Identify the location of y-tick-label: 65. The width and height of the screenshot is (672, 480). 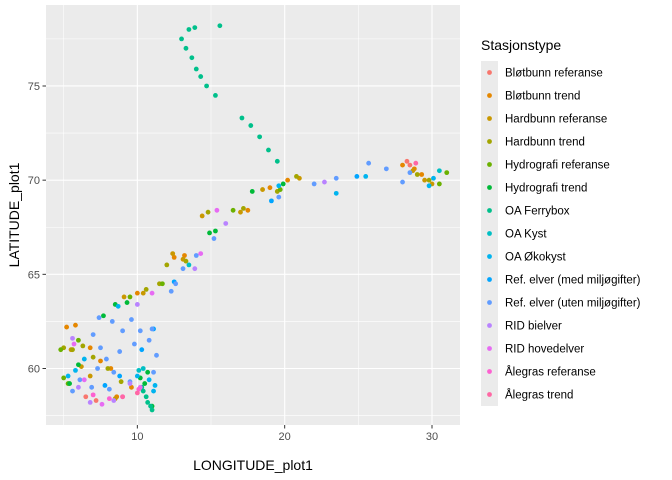
(34, 275).